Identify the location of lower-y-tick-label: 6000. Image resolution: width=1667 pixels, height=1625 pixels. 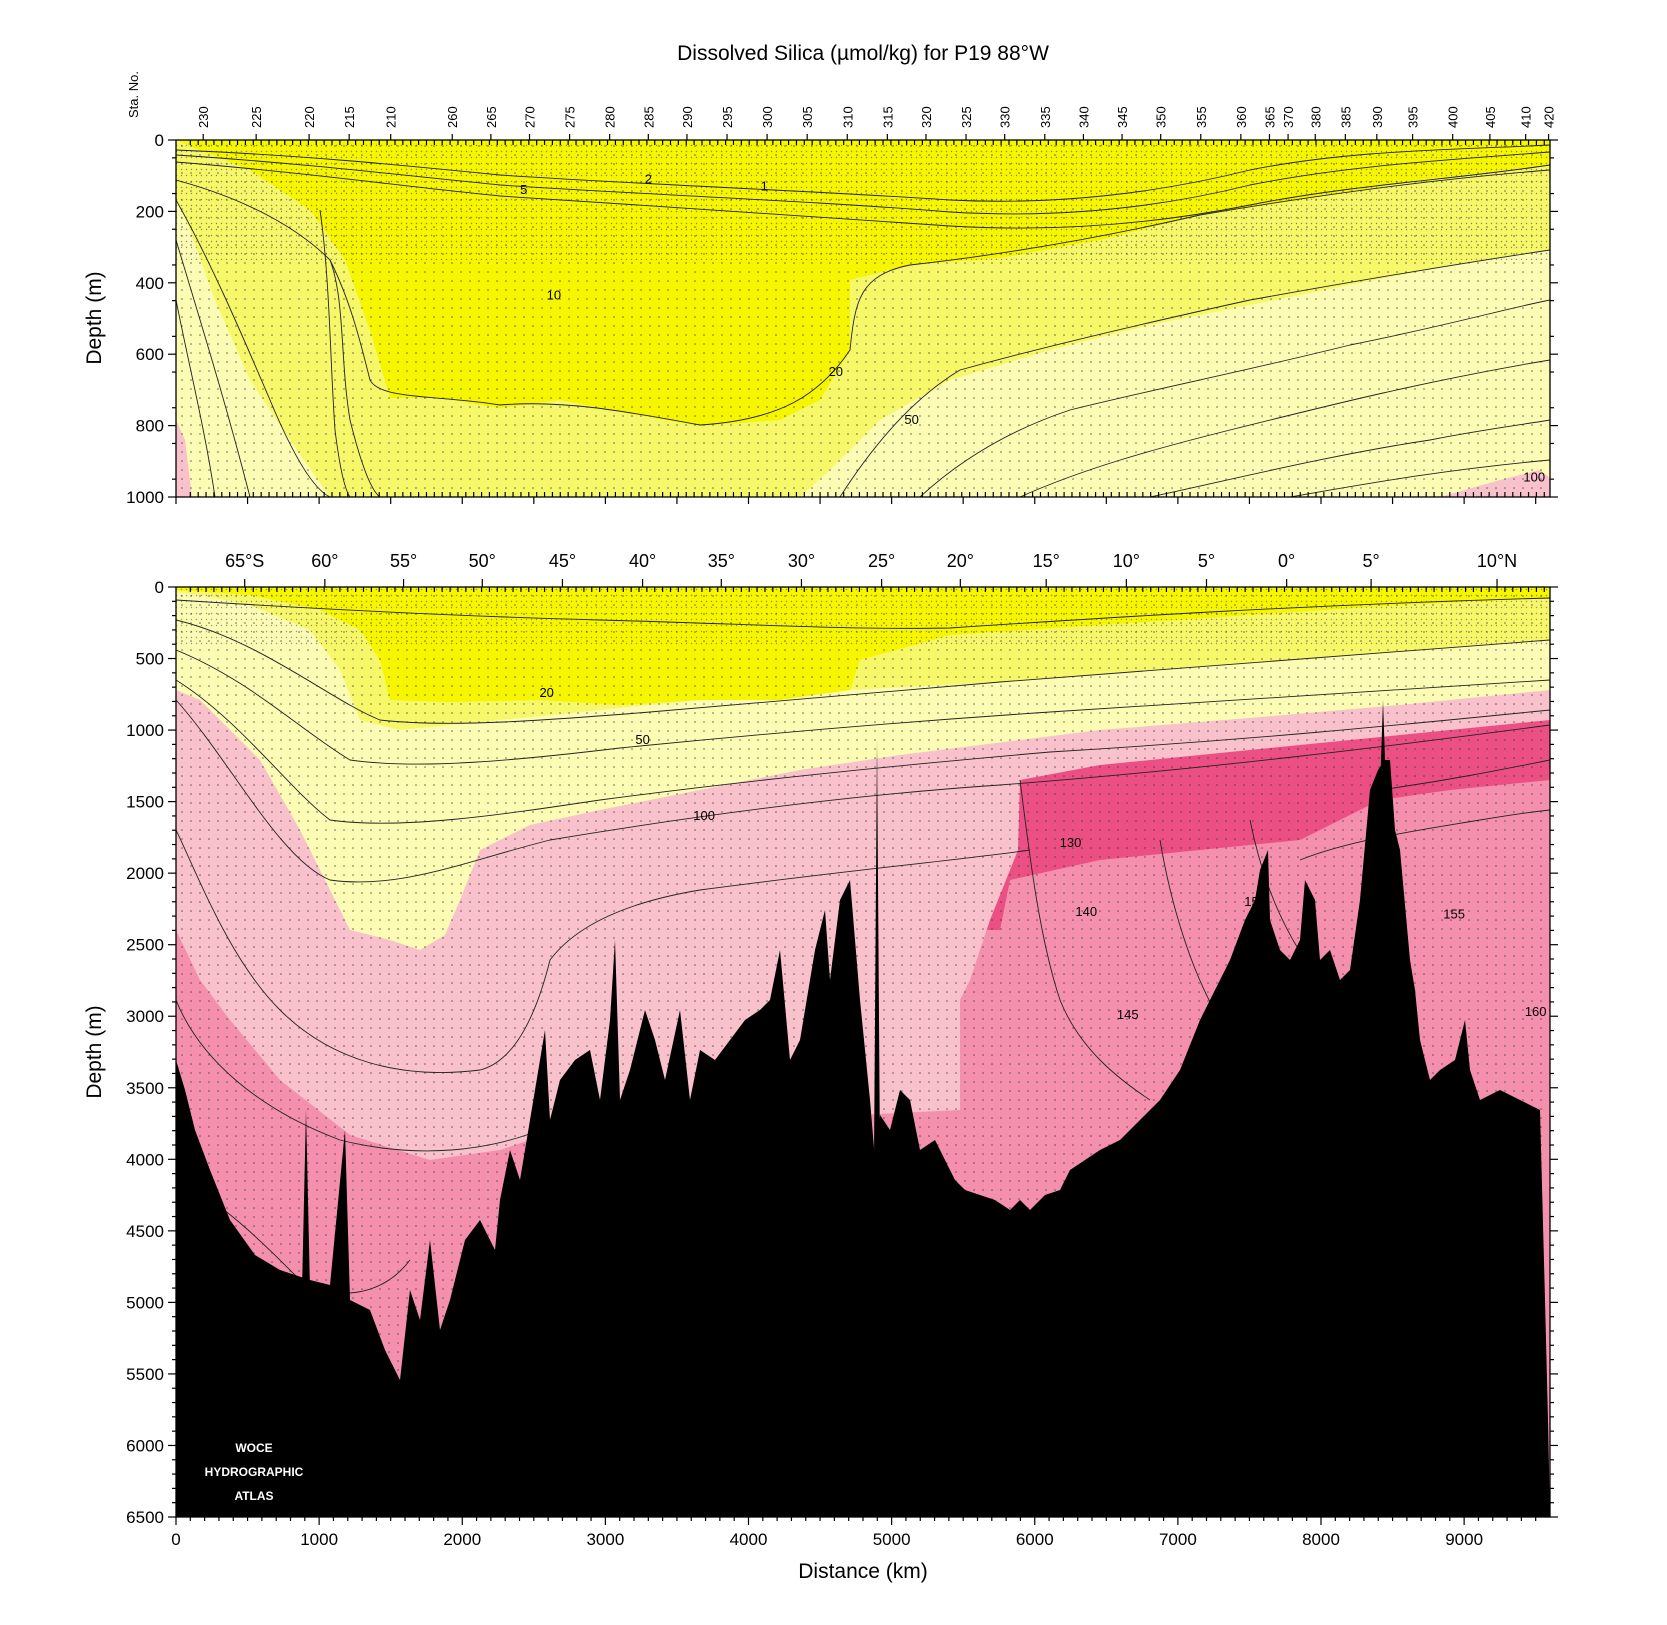
(145, 1445).